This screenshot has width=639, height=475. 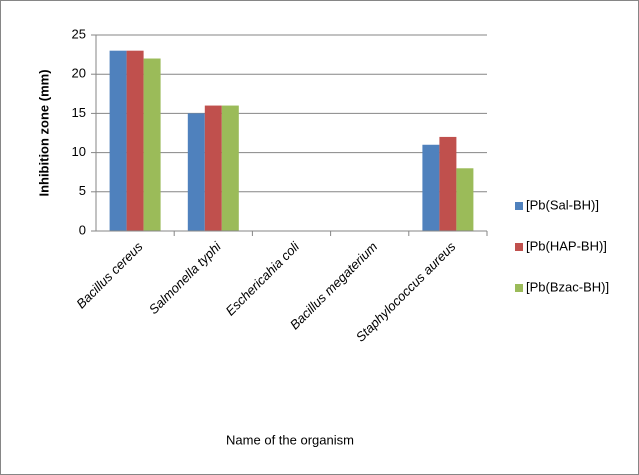 I want to click on y-tick-label: 5, so click(x=82, y=190).